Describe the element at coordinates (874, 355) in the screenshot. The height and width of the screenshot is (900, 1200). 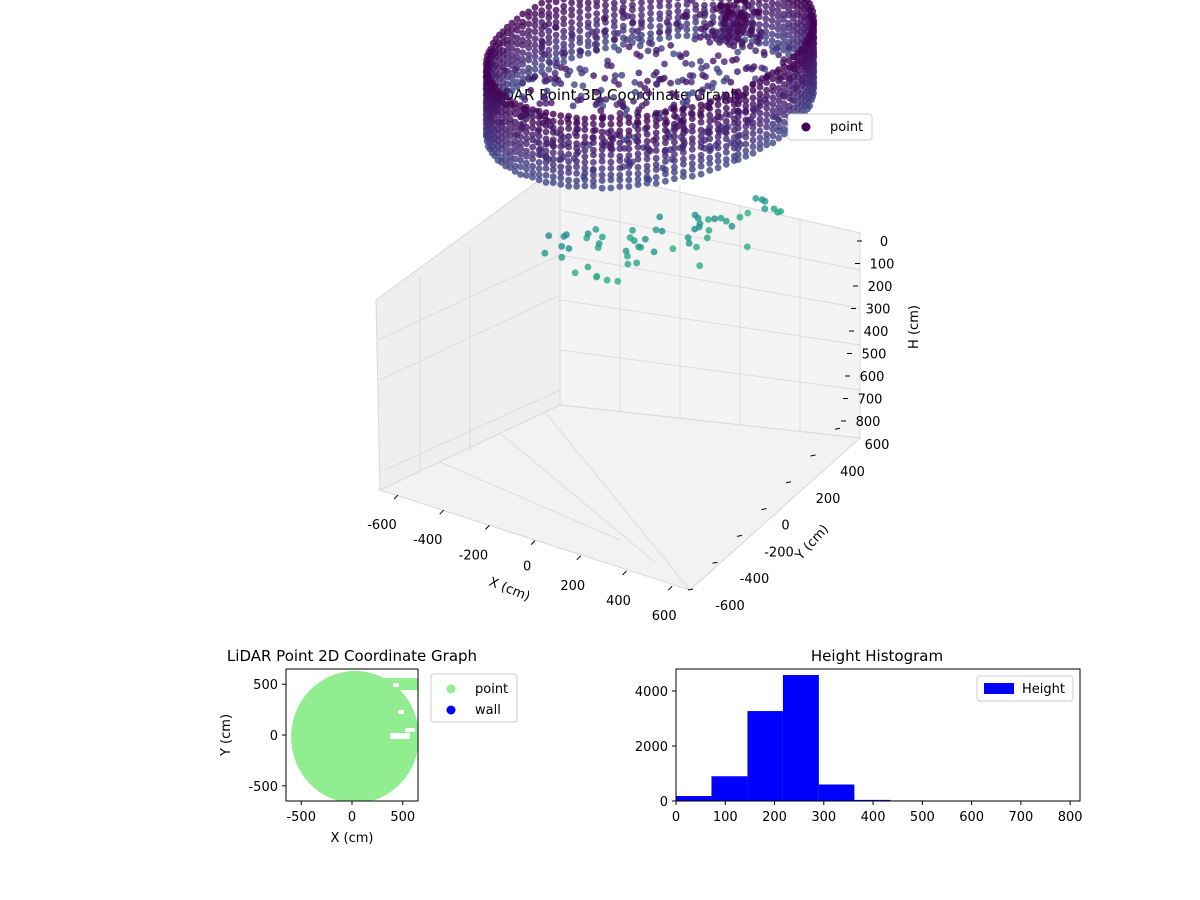
I see `z-tick-label-3d: 500` at that location.